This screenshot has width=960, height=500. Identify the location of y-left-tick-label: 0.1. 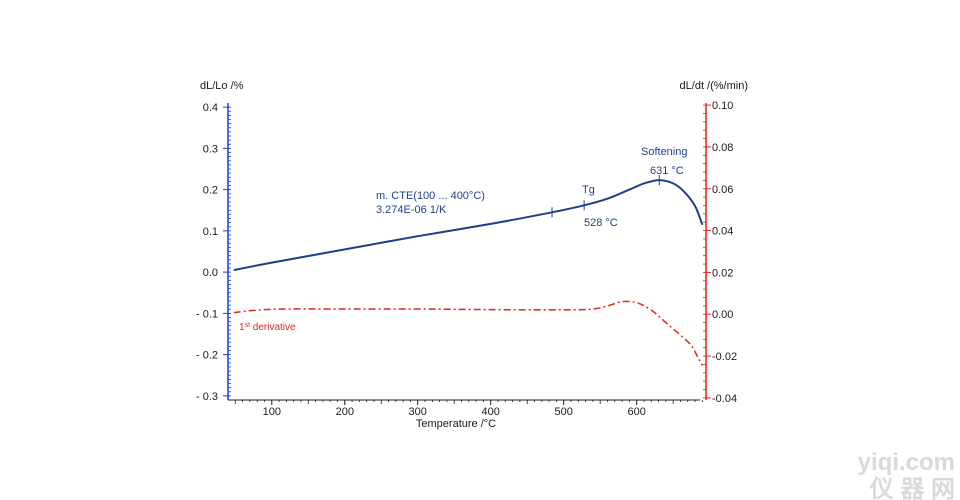
(210, 232).